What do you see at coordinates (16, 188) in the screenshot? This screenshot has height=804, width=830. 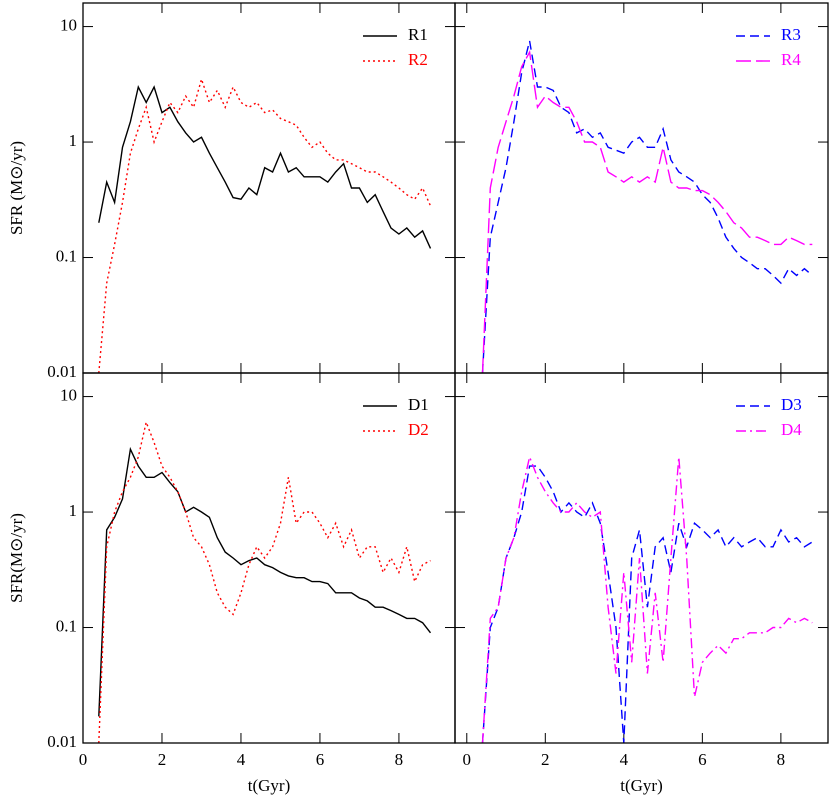 I see `y-axis-label: SFR (M⊙/yr)` at bounding box center [16, 188].